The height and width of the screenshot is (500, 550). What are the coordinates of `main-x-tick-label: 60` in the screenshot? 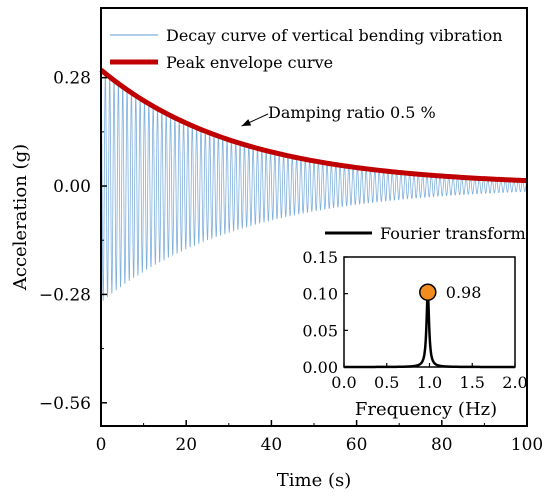 It's located at (357, 445).